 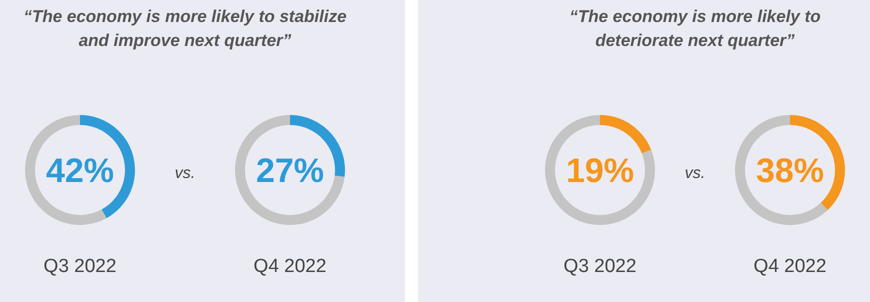 I want to click on text: 27%, so click(x=290, y=171).